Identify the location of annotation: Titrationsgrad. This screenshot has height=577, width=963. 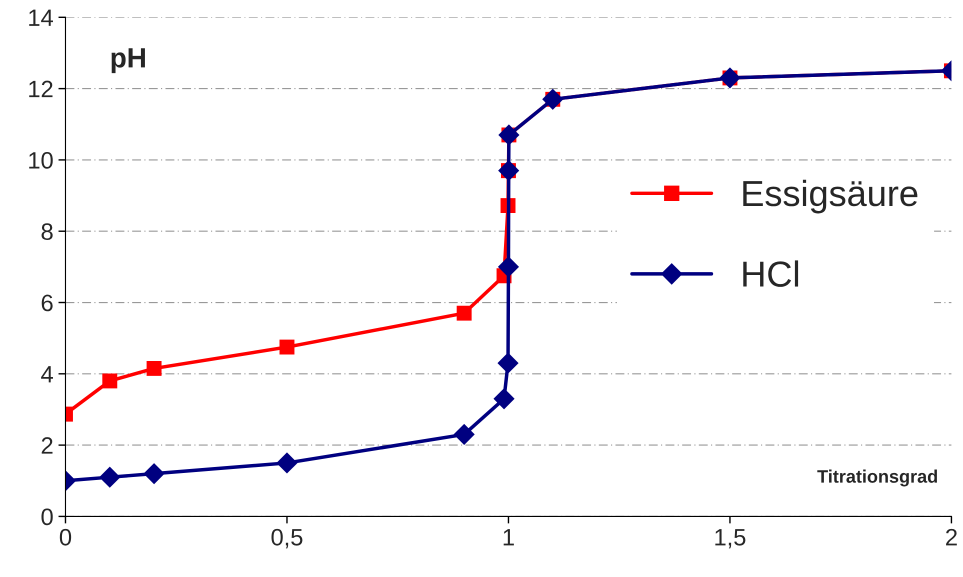
(877, 478).